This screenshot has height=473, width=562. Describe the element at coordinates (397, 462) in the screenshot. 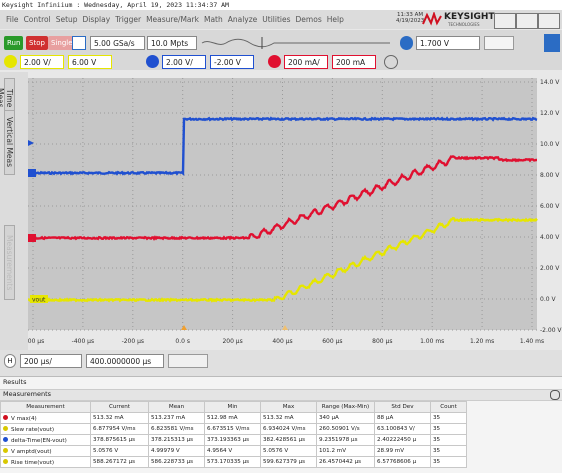

I see `cell-text: 6.57768606 µ` at that location.